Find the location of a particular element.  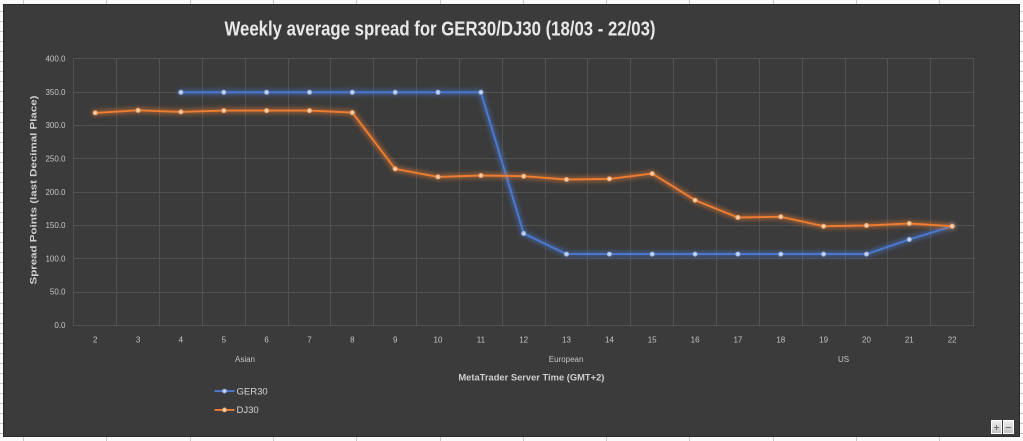

svg-text: Asian is located at coordinates (245, 359).